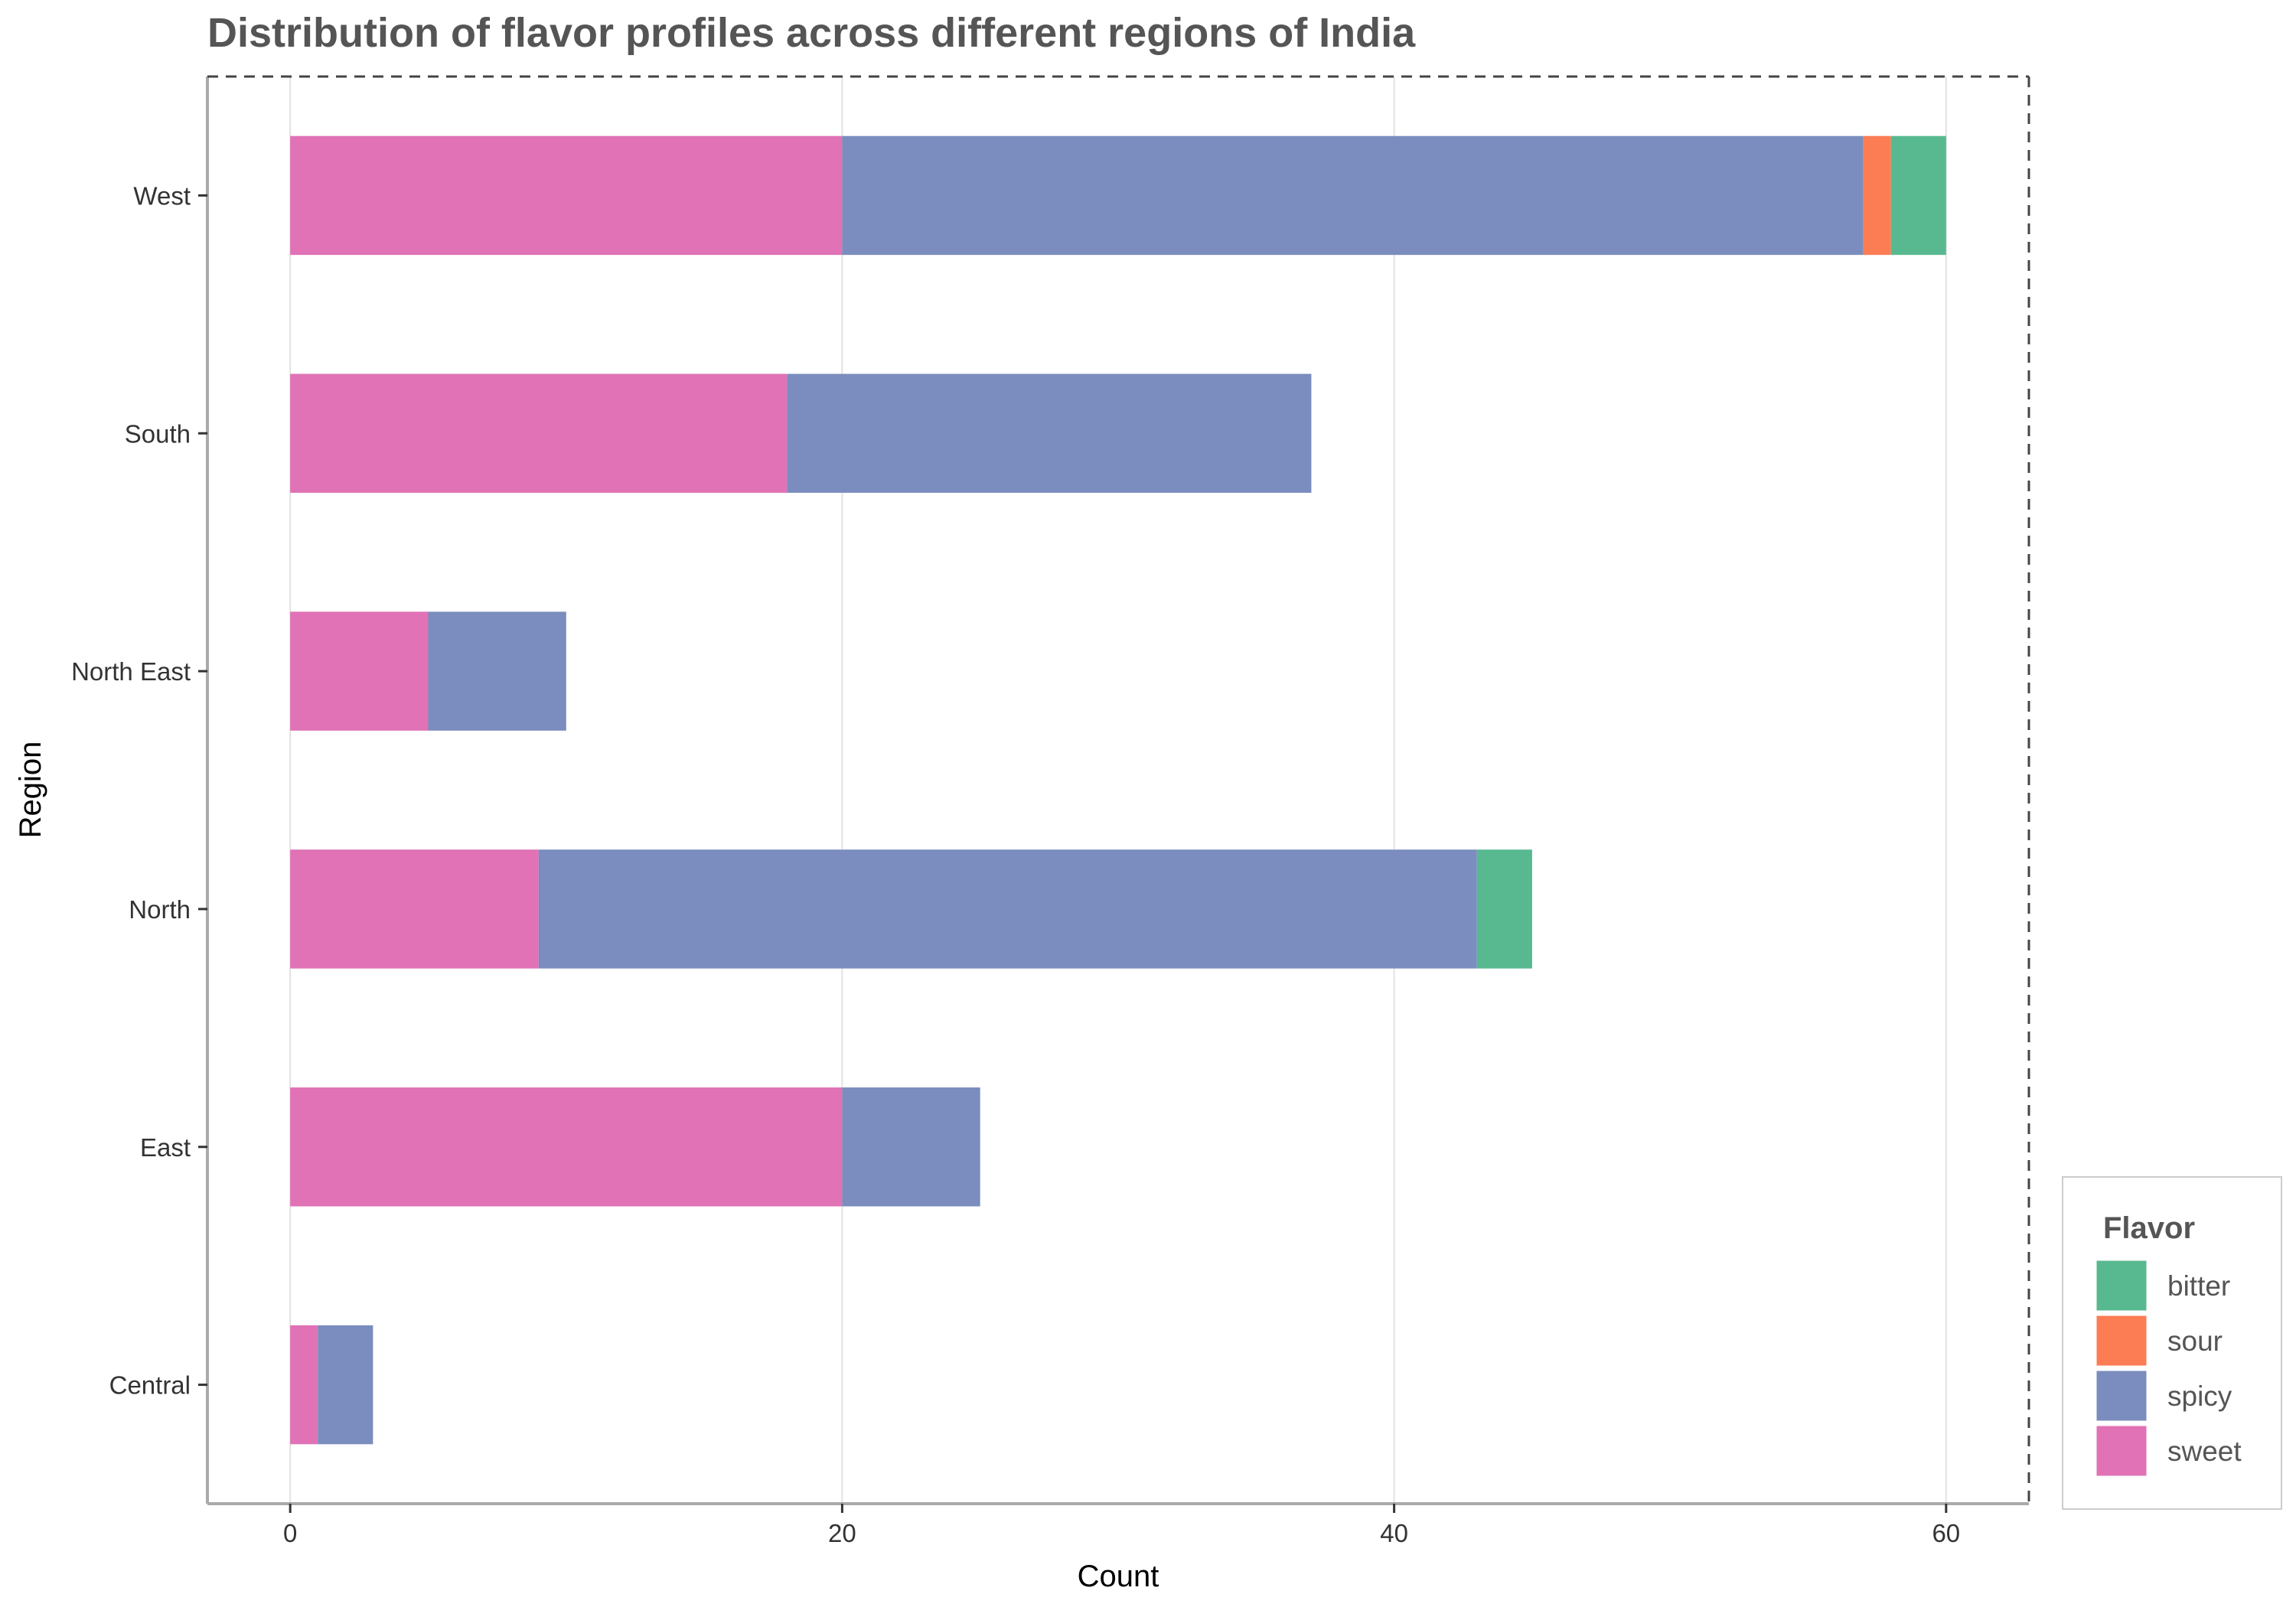 The width and height of the screenshot is (2296, 1607). Describe the element at coordinates (345, 1385) in the screenshot. I see `bar-central-spicy` at that location.